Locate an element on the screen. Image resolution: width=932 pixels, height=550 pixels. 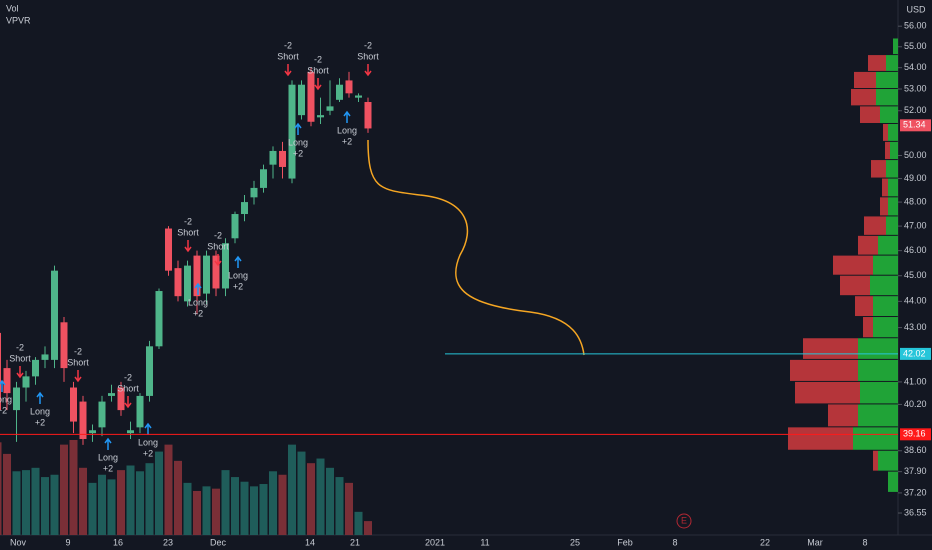
y-tick-label: 52.00 is located at coordinates (915, 110).